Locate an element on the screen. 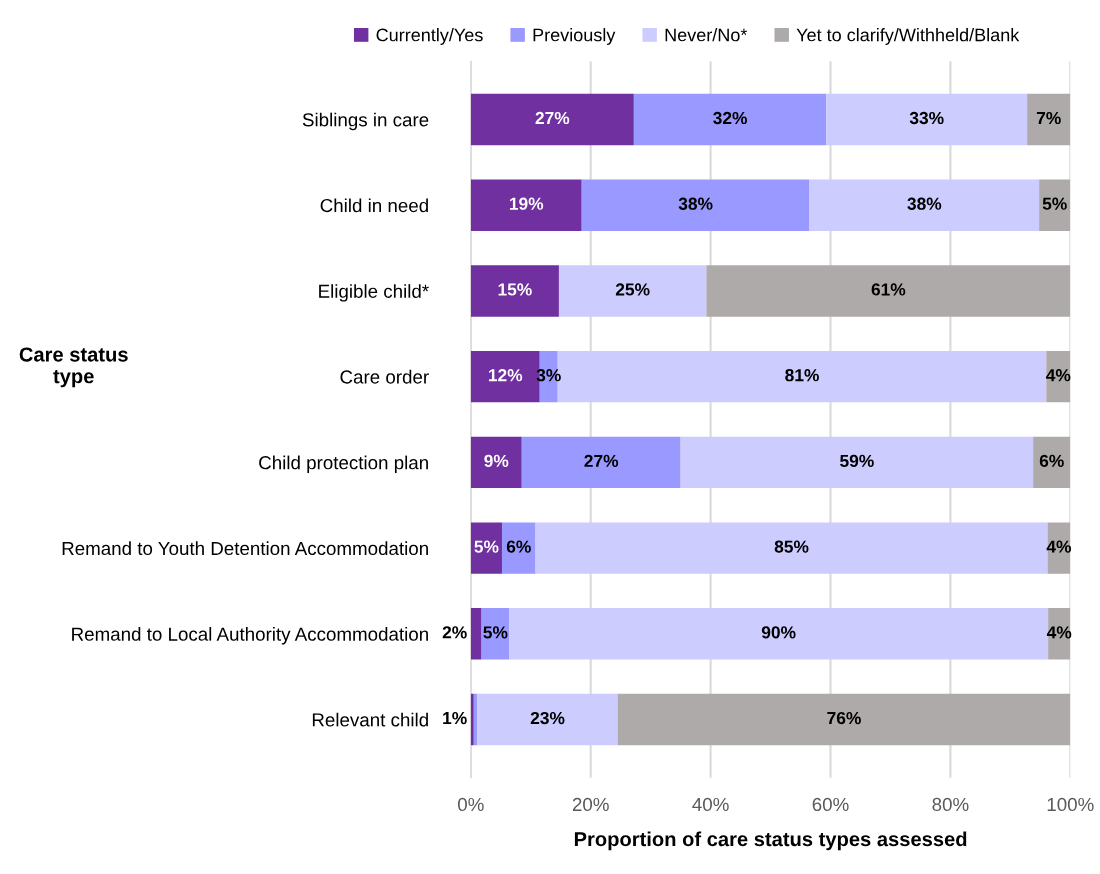 The width and height of the screenshot is (1100, 874). x-tick-label: 0% is located at coordinates (470, 804).